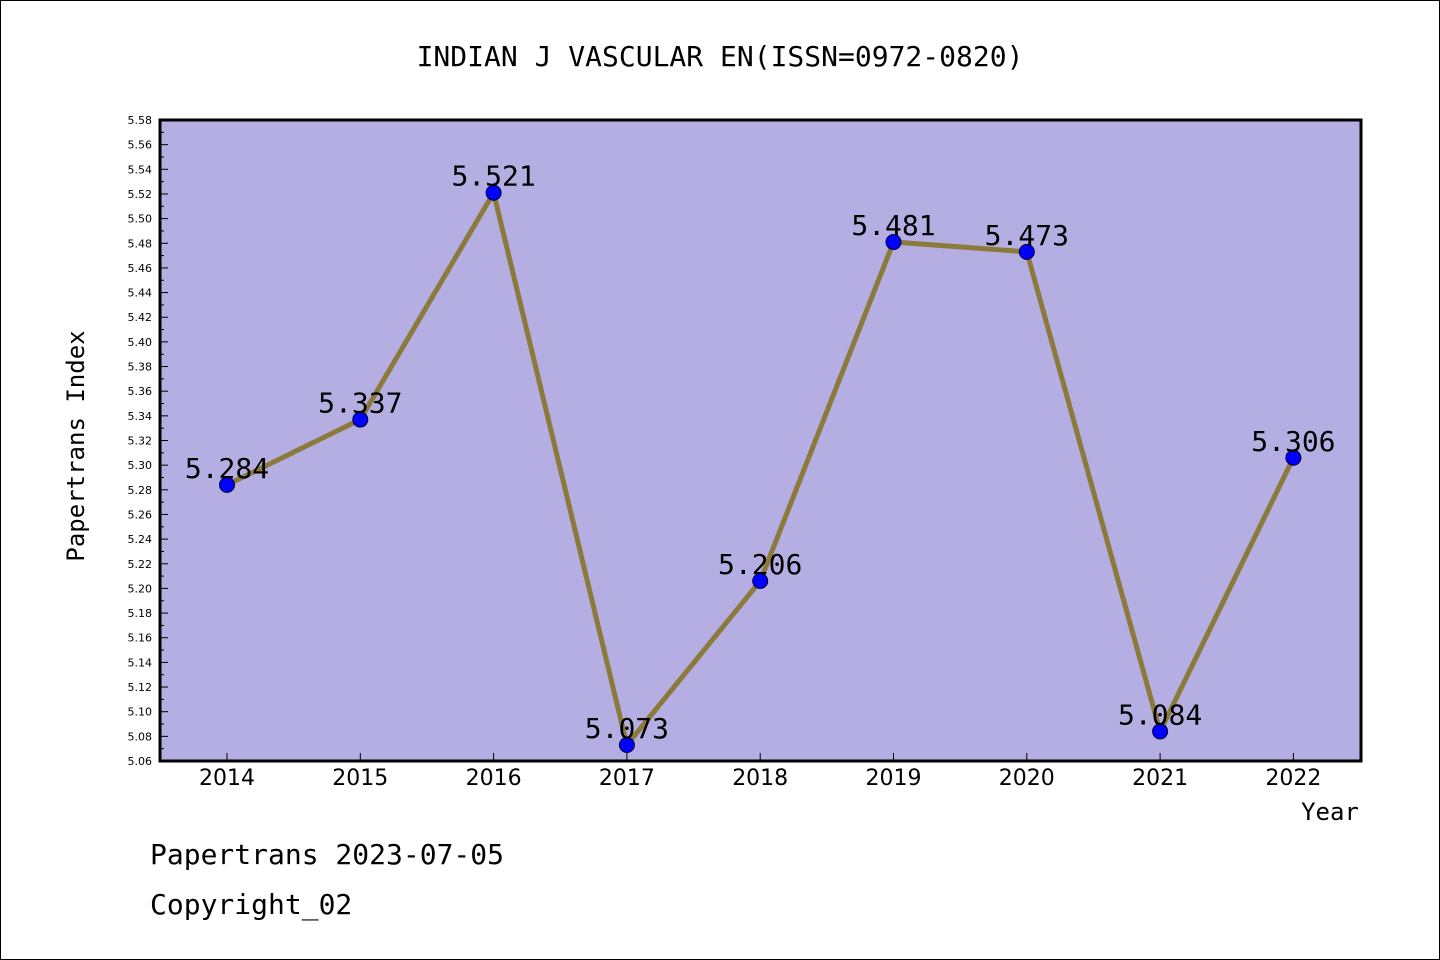 This screenshot has height=960, width=1440. Describe the element at coordinates (140, 391) in the screenshot. I see `y-tick-label: 5.36` at that location.